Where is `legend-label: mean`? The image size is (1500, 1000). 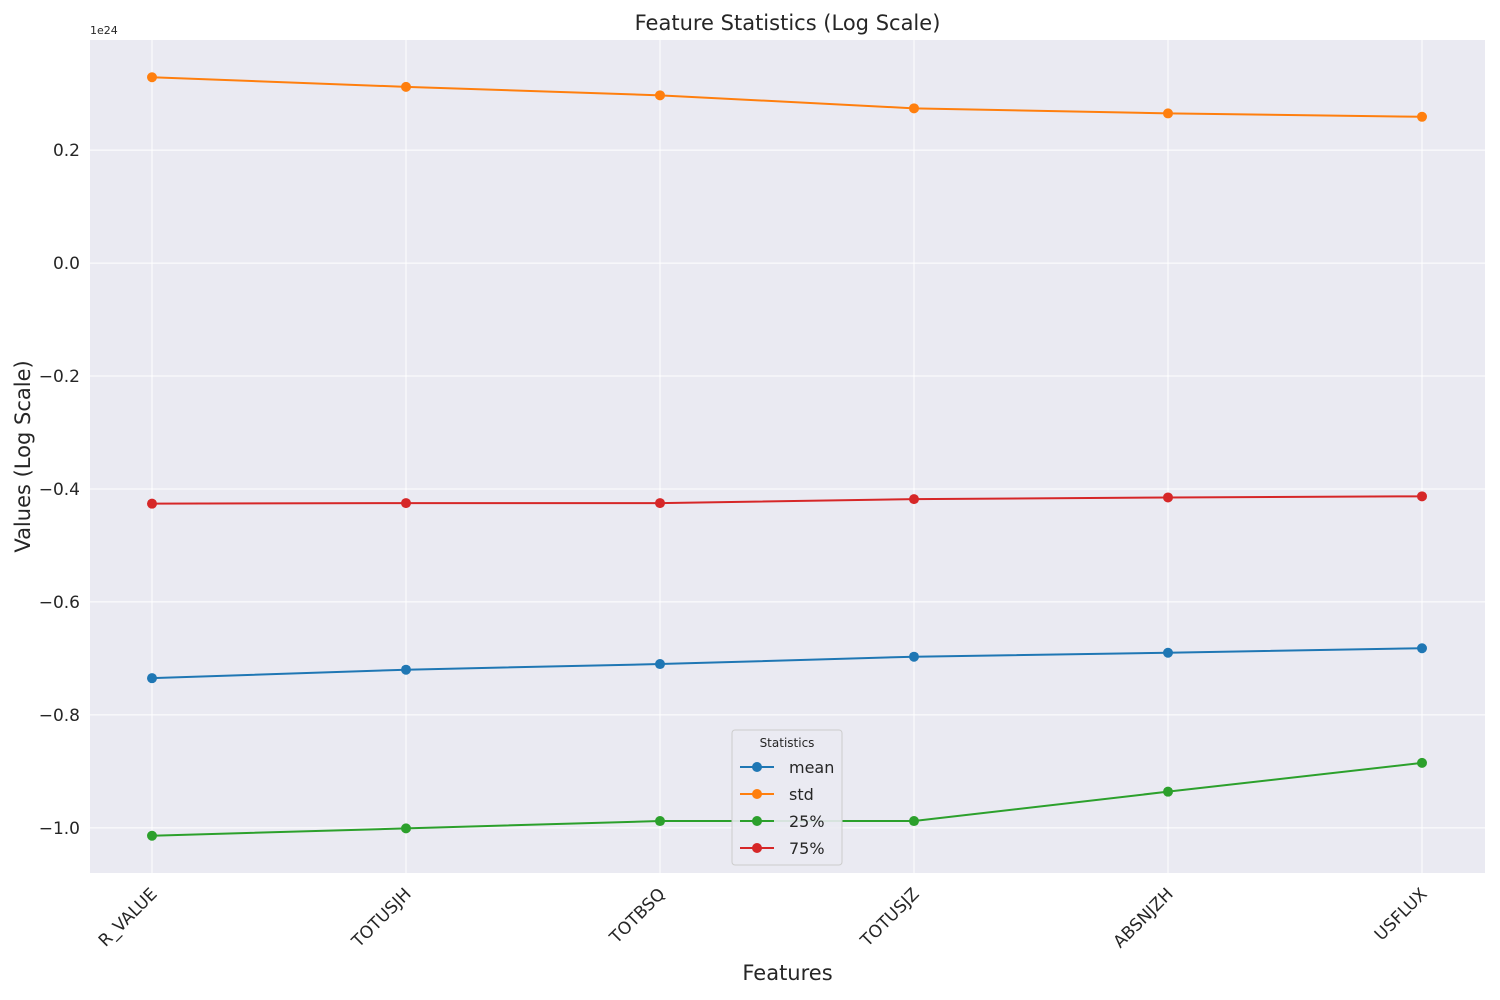
legend-label: mean is located at coordinates (811, 767).